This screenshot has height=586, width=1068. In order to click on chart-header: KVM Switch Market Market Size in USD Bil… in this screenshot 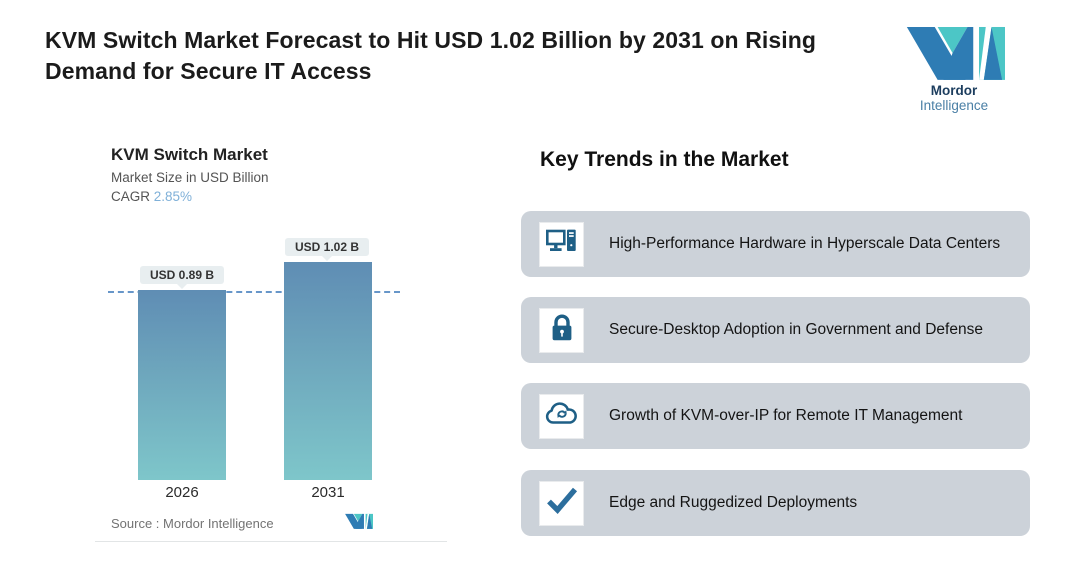, I will do `click(190, 174)`.